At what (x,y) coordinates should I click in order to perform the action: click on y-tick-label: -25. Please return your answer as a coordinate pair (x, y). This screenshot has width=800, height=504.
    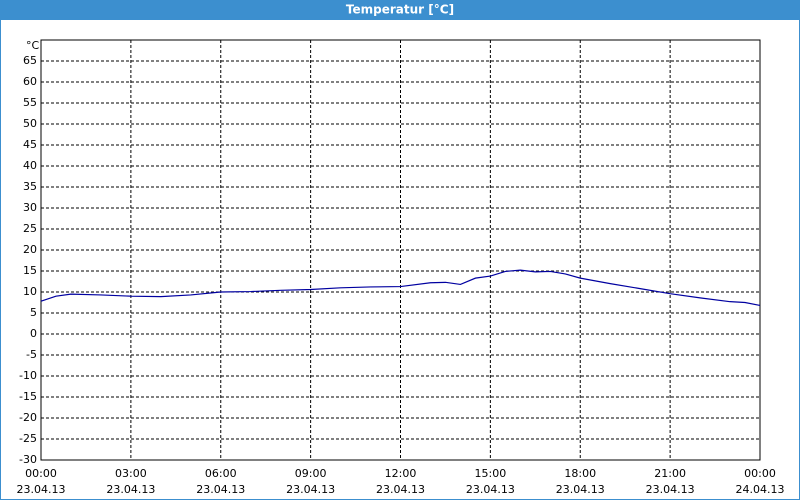
    Looking at the image, I should click on (28, 438).